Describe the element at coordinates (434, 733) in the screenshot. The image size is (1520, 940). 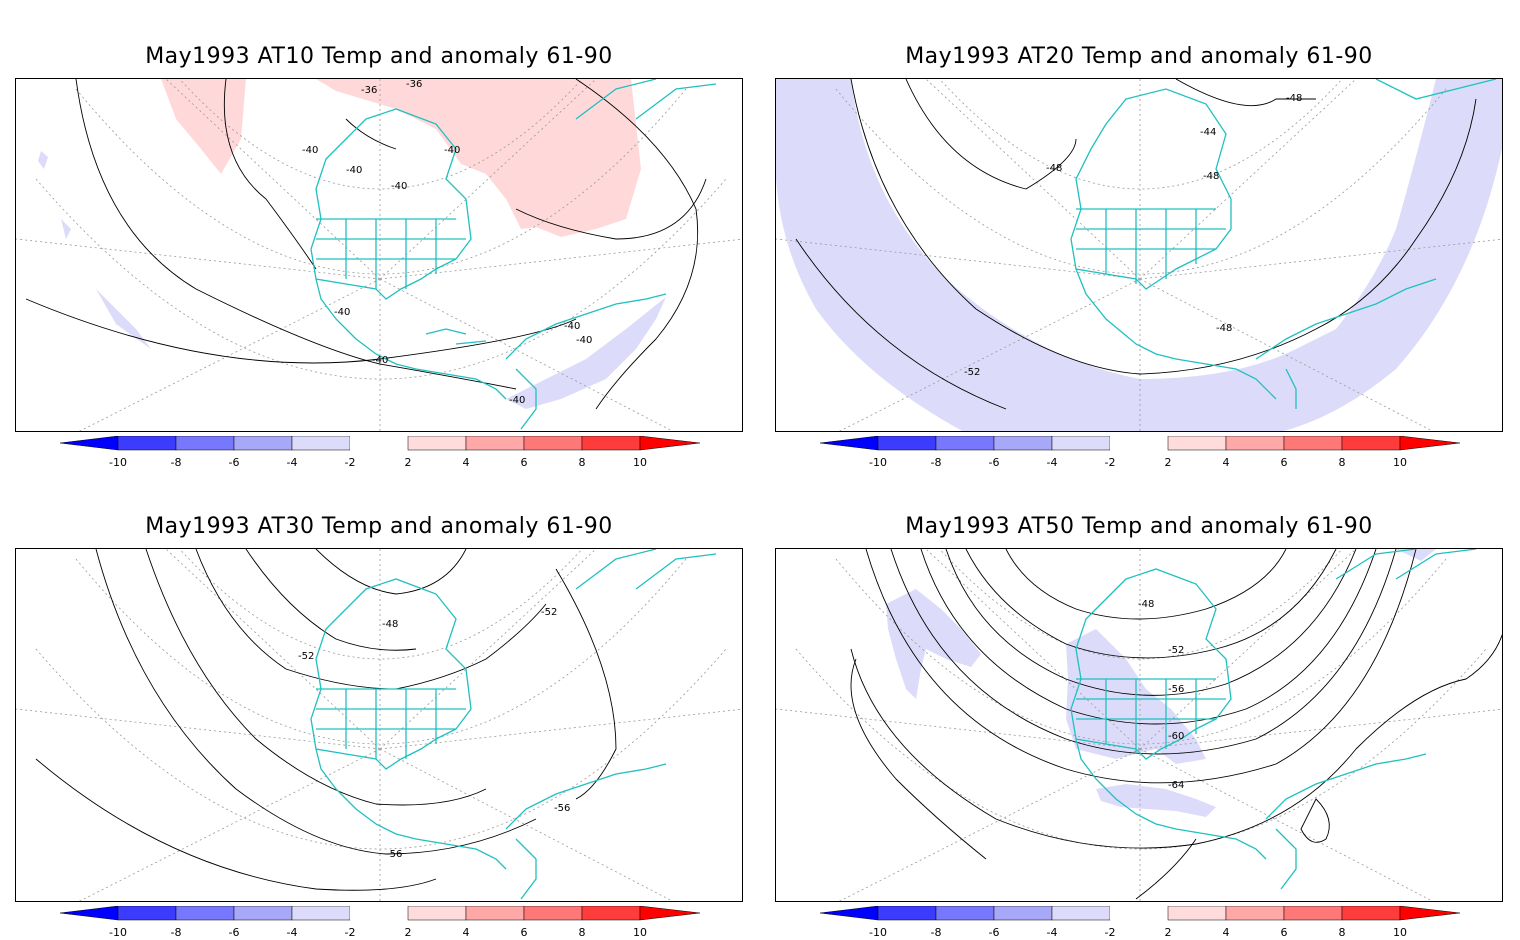
I see `contour-labels: -52 -48 -52 -56 -56` at that location.